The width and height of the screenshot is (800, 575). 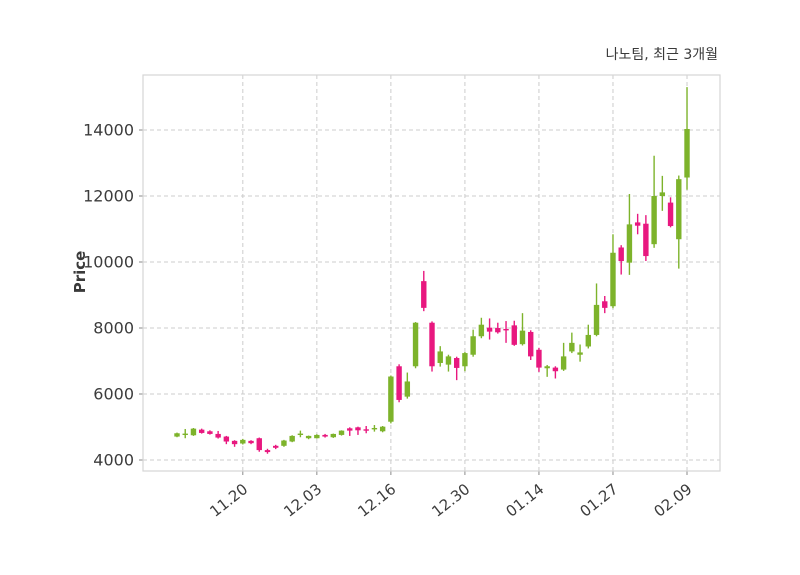 What do you see at coordinates (113, 394) in the screenshot?
I see `y-tick-label: 6000` at bounding box center [113, 394].